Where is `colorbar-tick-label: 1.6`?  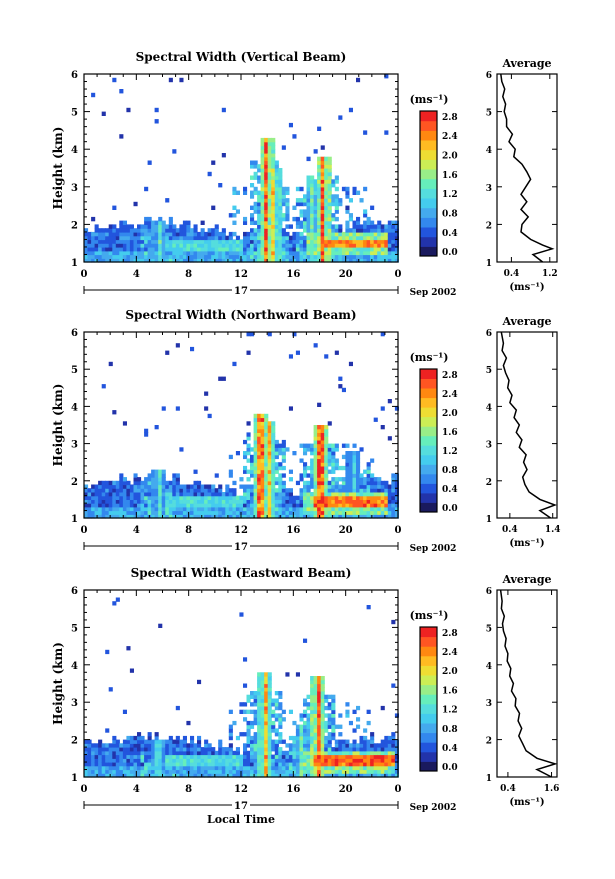 colorbar-tick-label: 1.6 is located at coordinates (450, 433).